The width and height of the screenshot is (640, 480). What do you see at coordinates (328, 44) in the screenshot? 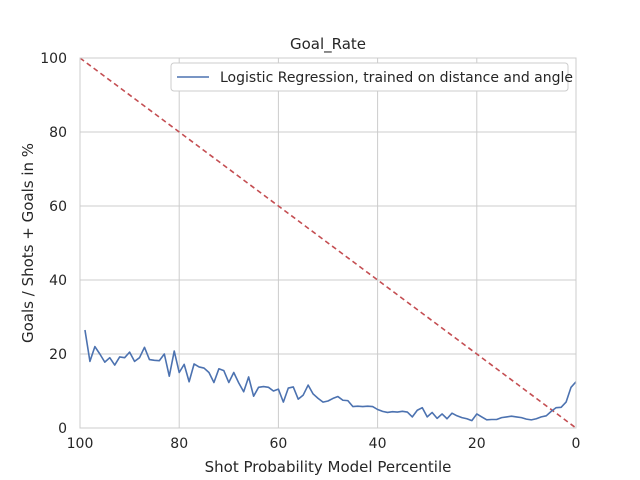
I see `chart-title: Goal_Rate` at bounding box center [328, 44].